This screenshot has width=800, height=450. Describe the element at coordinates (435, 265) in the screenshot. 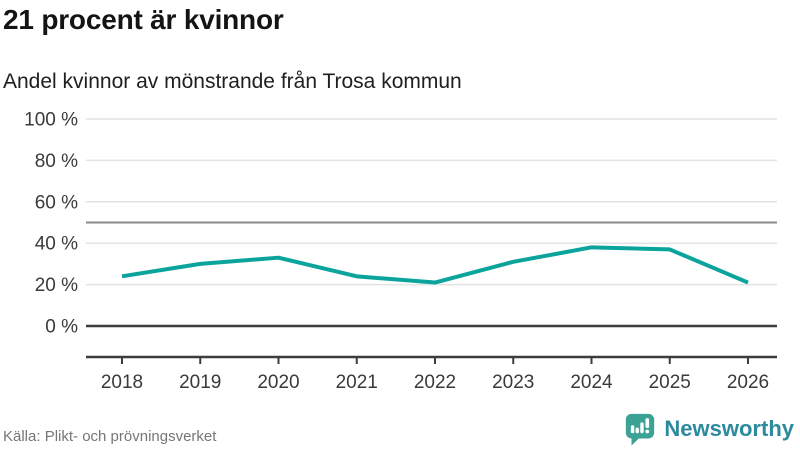

I see `data-line` at that location.